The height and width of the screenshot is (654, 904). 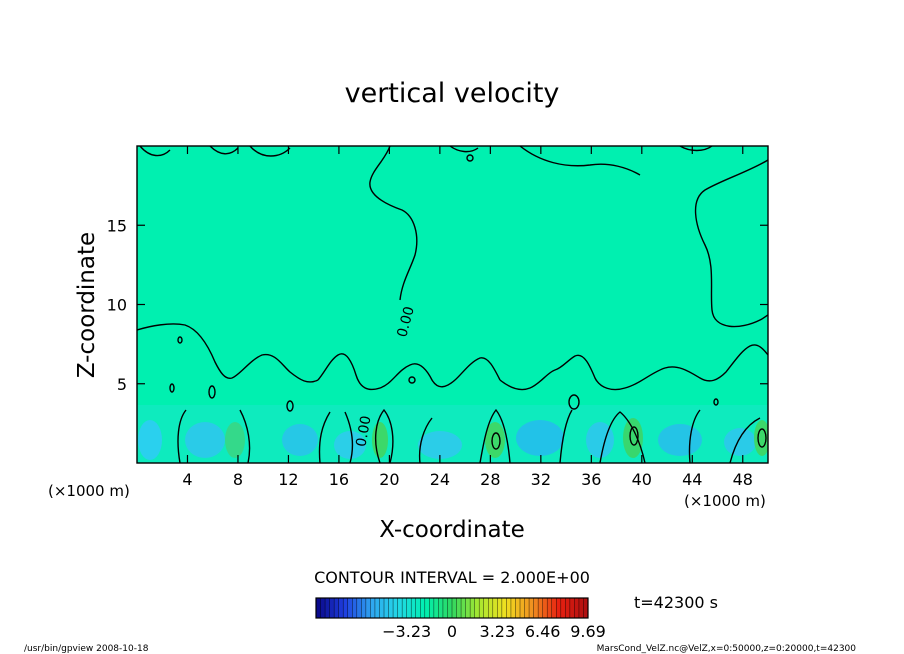 I want to click on colorbar-tick-label: 0, so click(x=452, y=631).